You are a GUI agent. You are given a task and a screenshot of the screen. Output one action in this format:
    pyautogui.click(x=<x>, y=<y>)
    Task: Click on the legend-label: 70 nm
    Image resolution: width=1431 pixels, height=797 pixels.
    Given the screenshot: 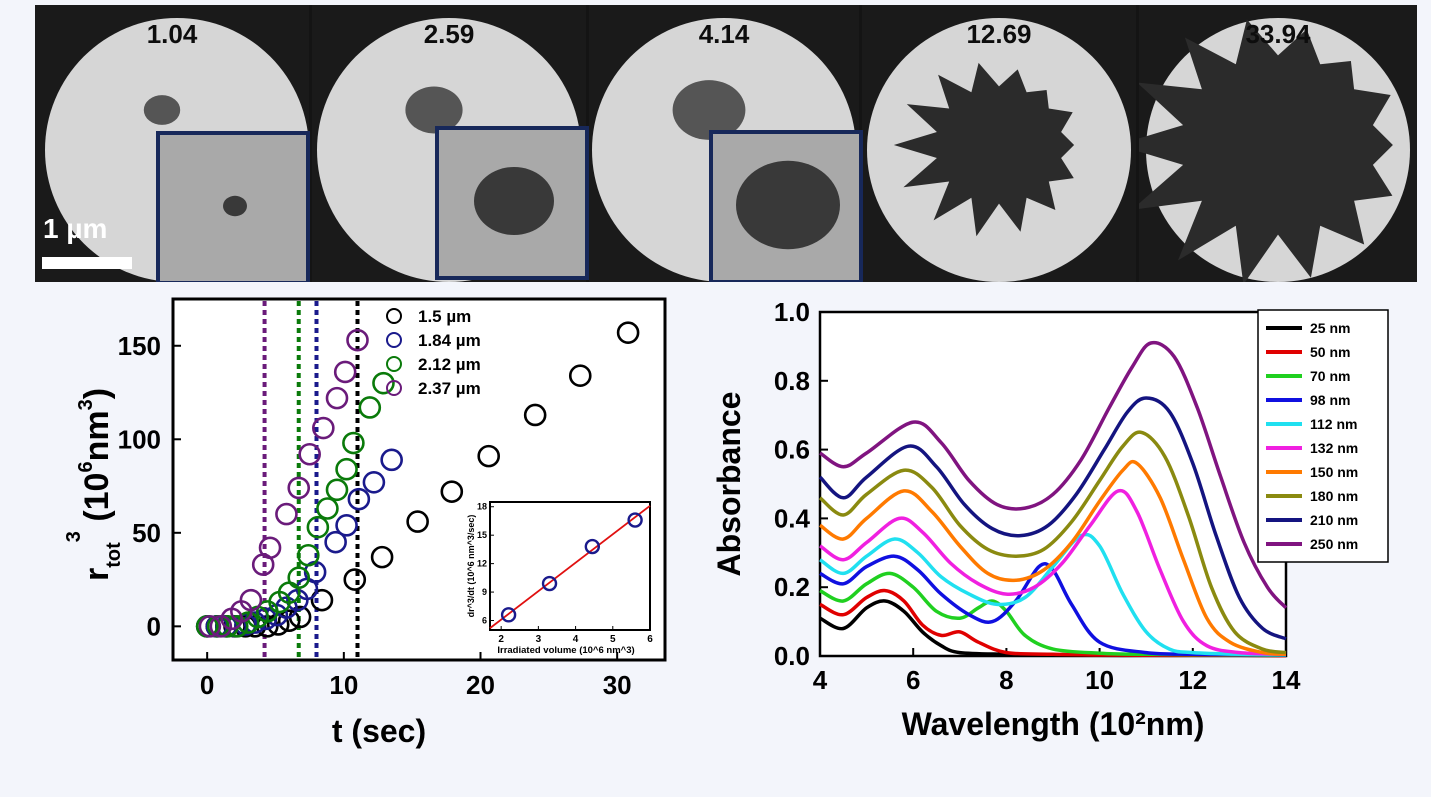 What is the action you would take?
    pyautogui.click(x=1330, y=376)
    